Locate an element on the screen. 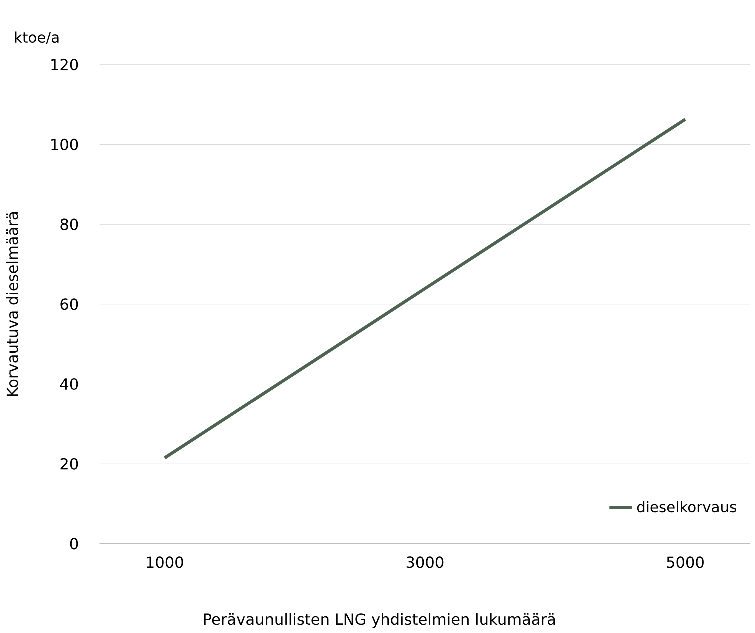 The height and width of the screenshot is (633, 755). x-axis-title: Perävaunullisten LNG yhdistelmien lukumäärä is located at coordinates (380, 620).